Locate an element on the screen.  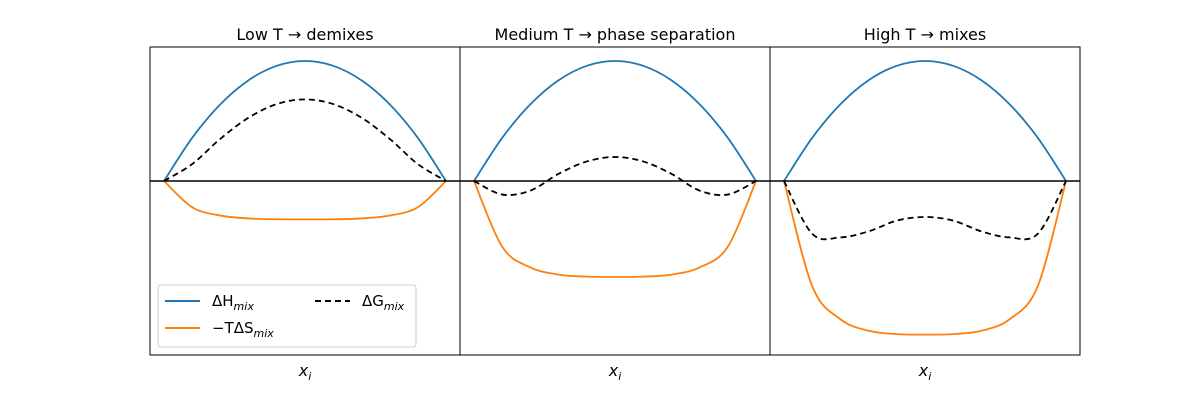
legend: ΔHmix −TΔSmix ΔGmix is located at coordinates (287, 316).